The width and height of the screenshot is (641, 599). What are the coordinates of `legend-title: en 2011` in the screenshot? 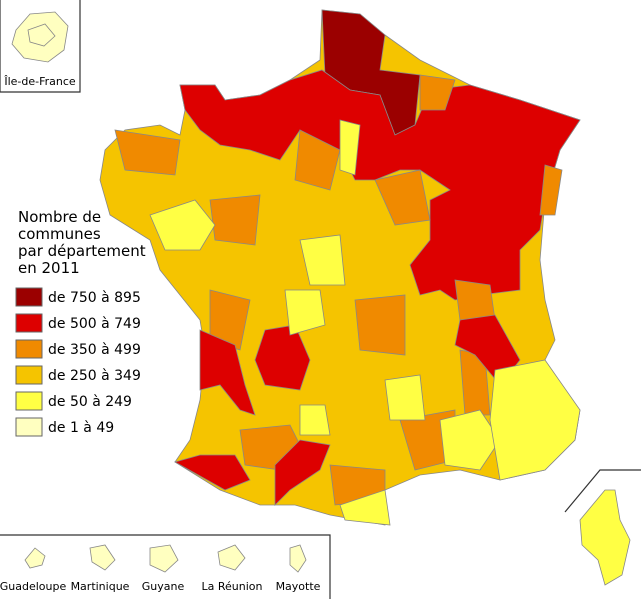 It's located at (49, 268).